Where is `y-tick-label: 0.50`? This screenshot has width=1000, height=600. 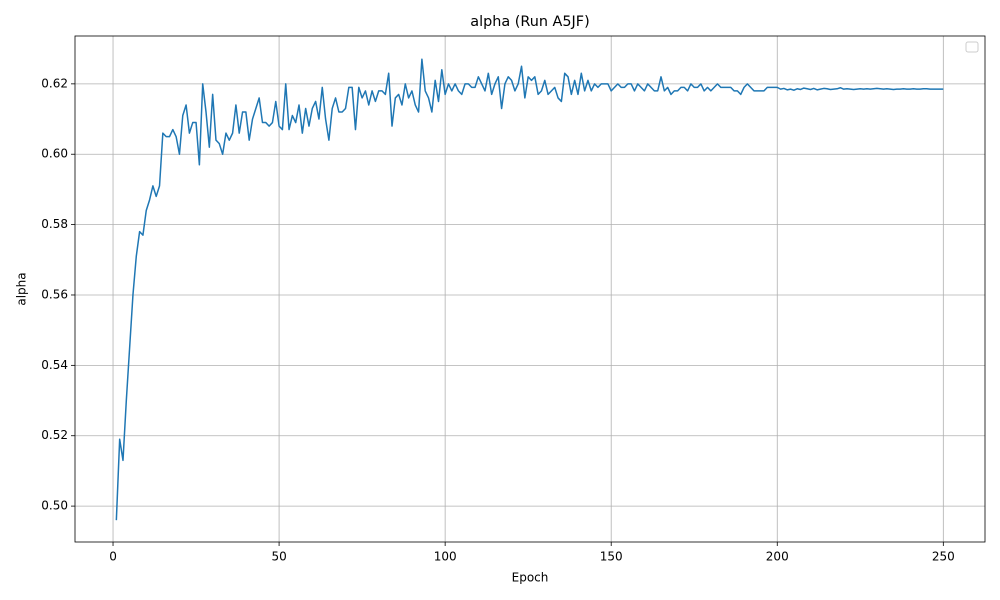 y-tick-label: 0.50 is located at coordinates (54, 506).